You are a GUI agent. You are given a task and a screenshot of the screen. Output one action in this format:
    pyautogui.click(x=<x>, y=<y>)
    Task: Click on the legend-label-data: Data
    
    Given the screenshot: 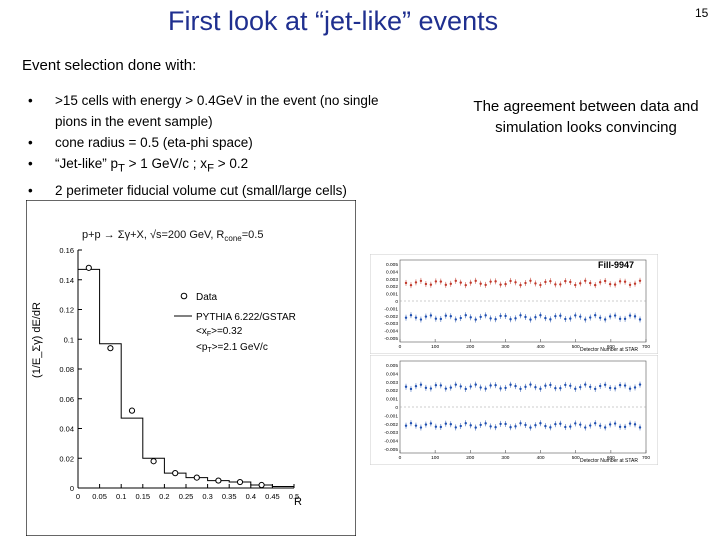 What is the action you would take?
    pyautogui.click(x=207, y=297)
    